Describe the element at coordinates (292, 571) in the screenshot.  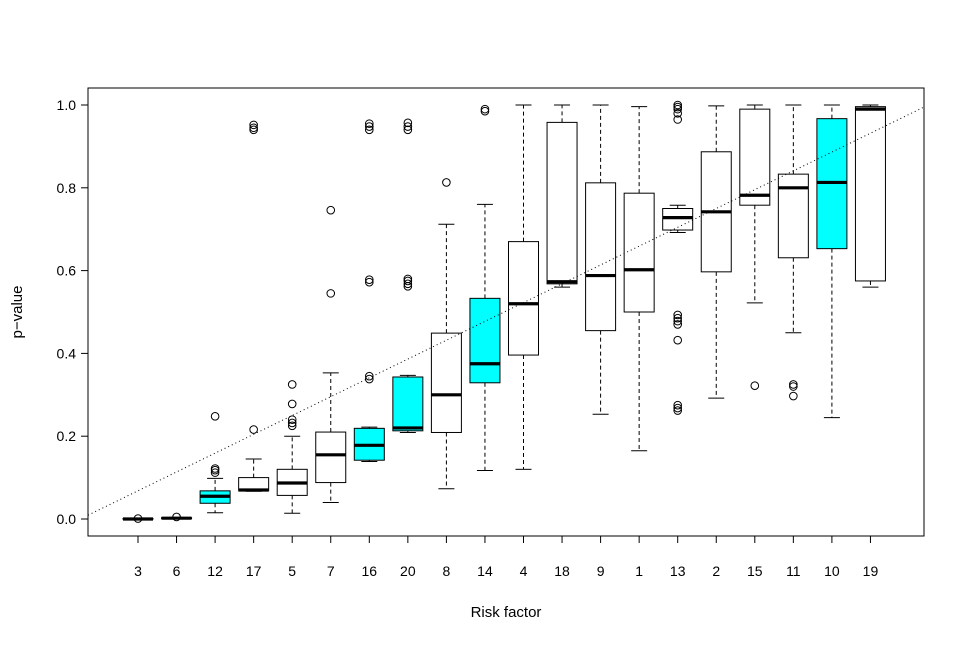
I see `x-tick-label: 5` at that location.